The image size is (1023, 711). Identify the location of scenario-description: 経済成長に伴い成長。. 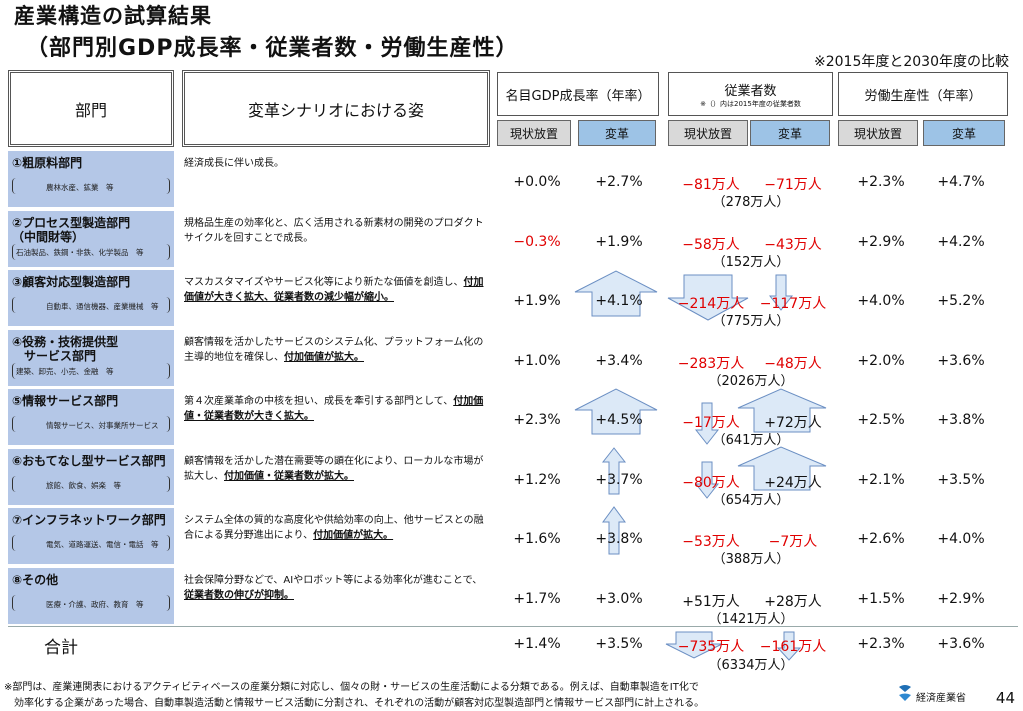
(336, 163).